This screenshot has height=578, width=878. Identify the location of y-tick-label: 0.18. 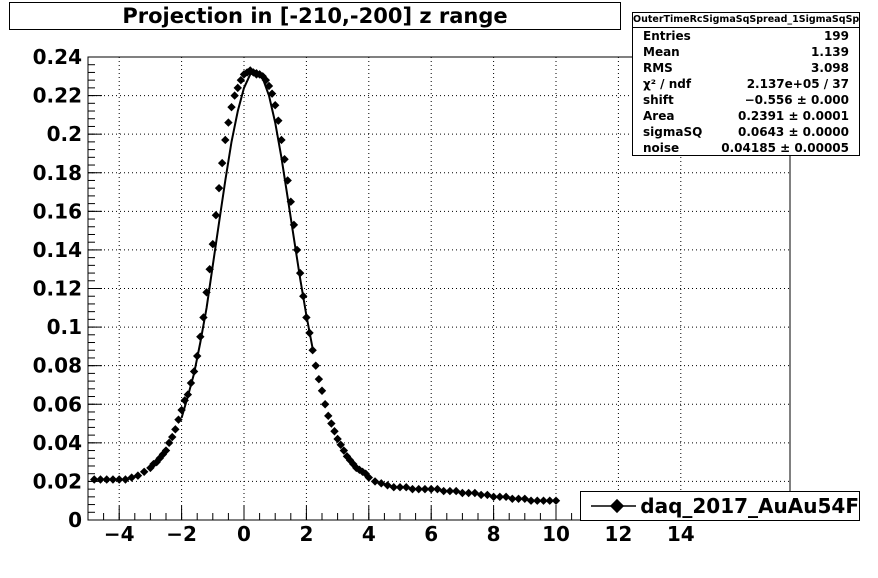
(57, 173).